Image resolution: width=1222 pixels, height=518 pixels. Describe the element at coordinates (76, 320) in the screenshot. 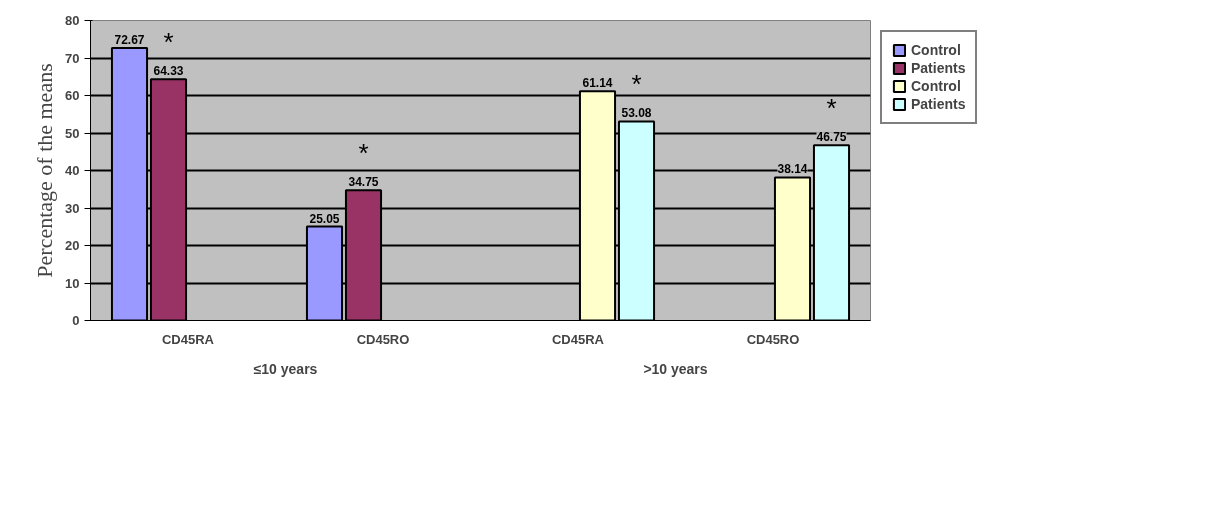

I see `y-tick-label: 0` at that location.